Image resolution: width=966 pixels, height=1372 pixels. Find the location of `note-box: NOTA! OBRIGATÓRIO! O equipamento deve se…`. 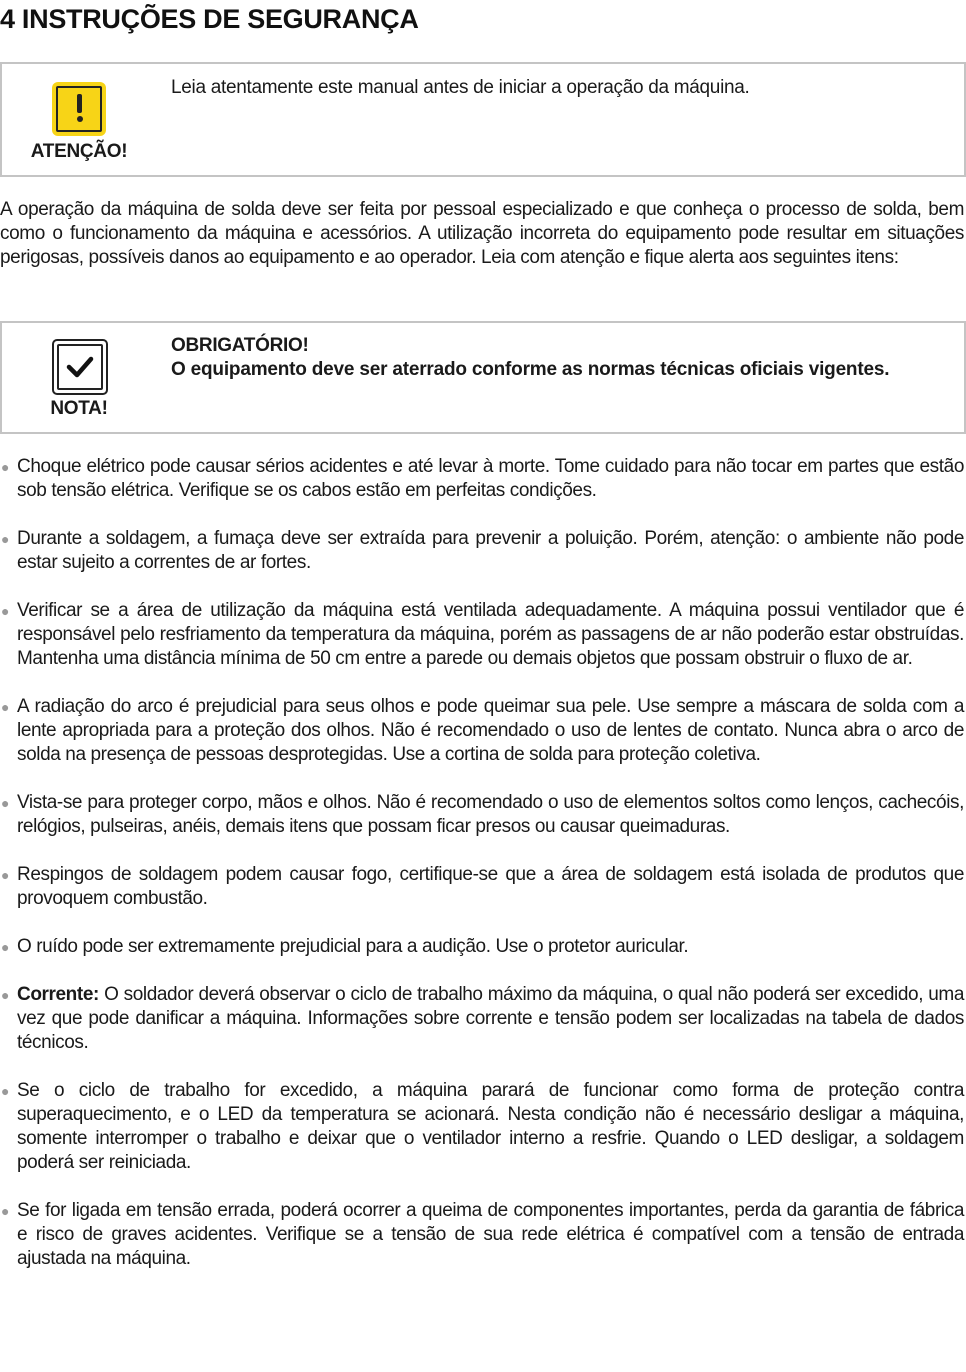

note-box: NOTA! OBRIGATÓRIO! O equipamento deve se… is located at coordinates (483, 377).